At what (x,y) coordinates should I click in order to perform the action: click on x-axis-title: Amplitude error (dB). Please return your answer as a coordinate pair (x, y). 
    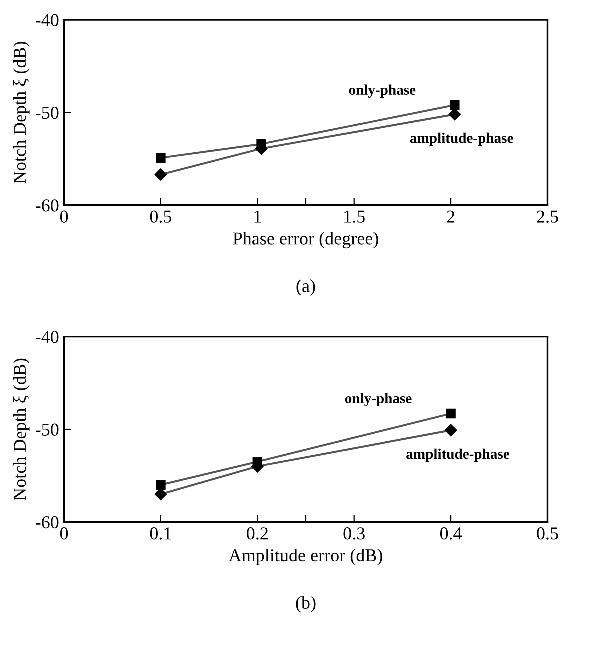
    Looking at the image, I should click on (305, 557).